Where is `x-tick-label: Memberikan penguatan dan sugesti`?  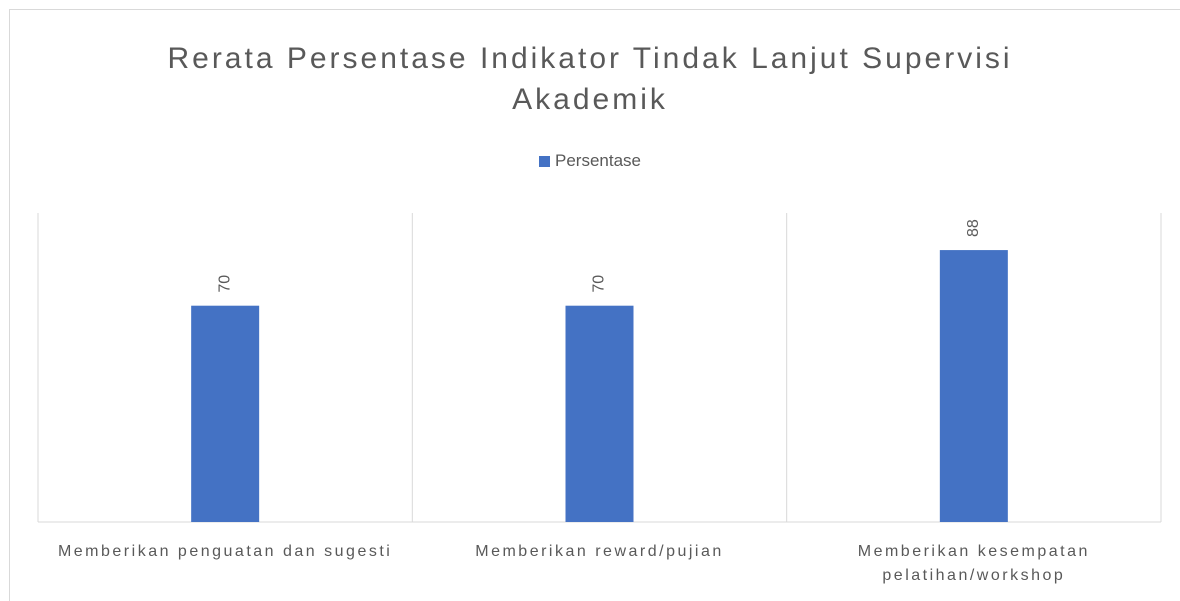
x-tick-label: Memberikan penguatan dan sugesti is located at coordinates (225, 551).